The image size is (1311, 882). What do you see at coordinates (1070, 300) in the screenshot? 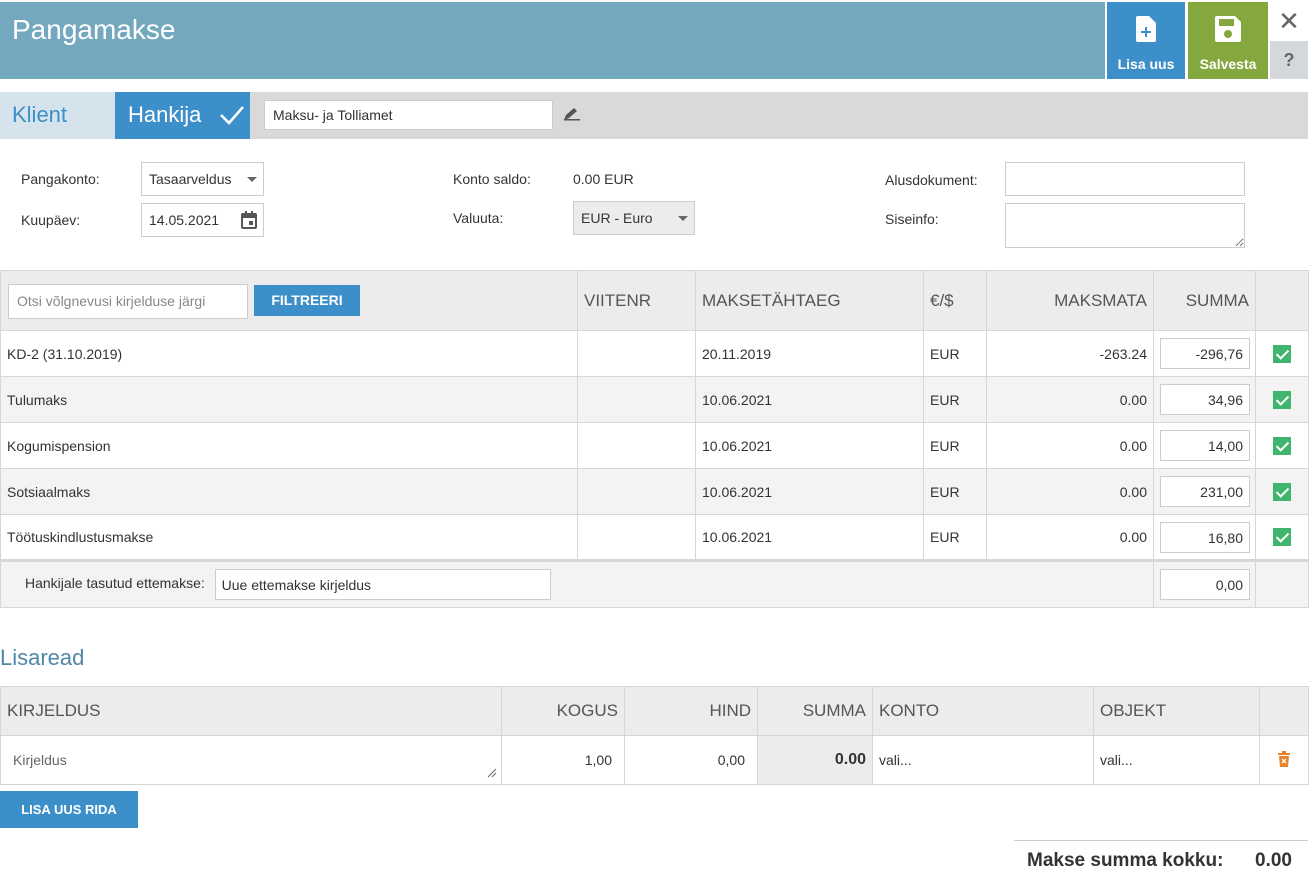
I see `col-unpaid: MAKSMATA` at bounding box center [1070, 300].